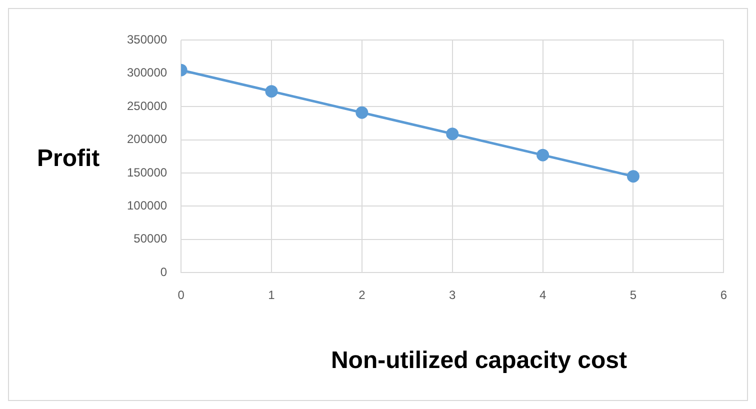  Describe the element at coordinates (479, 361) in the screenshot. I see `x-axis-title: Non-utilized capacity cost` at that location.